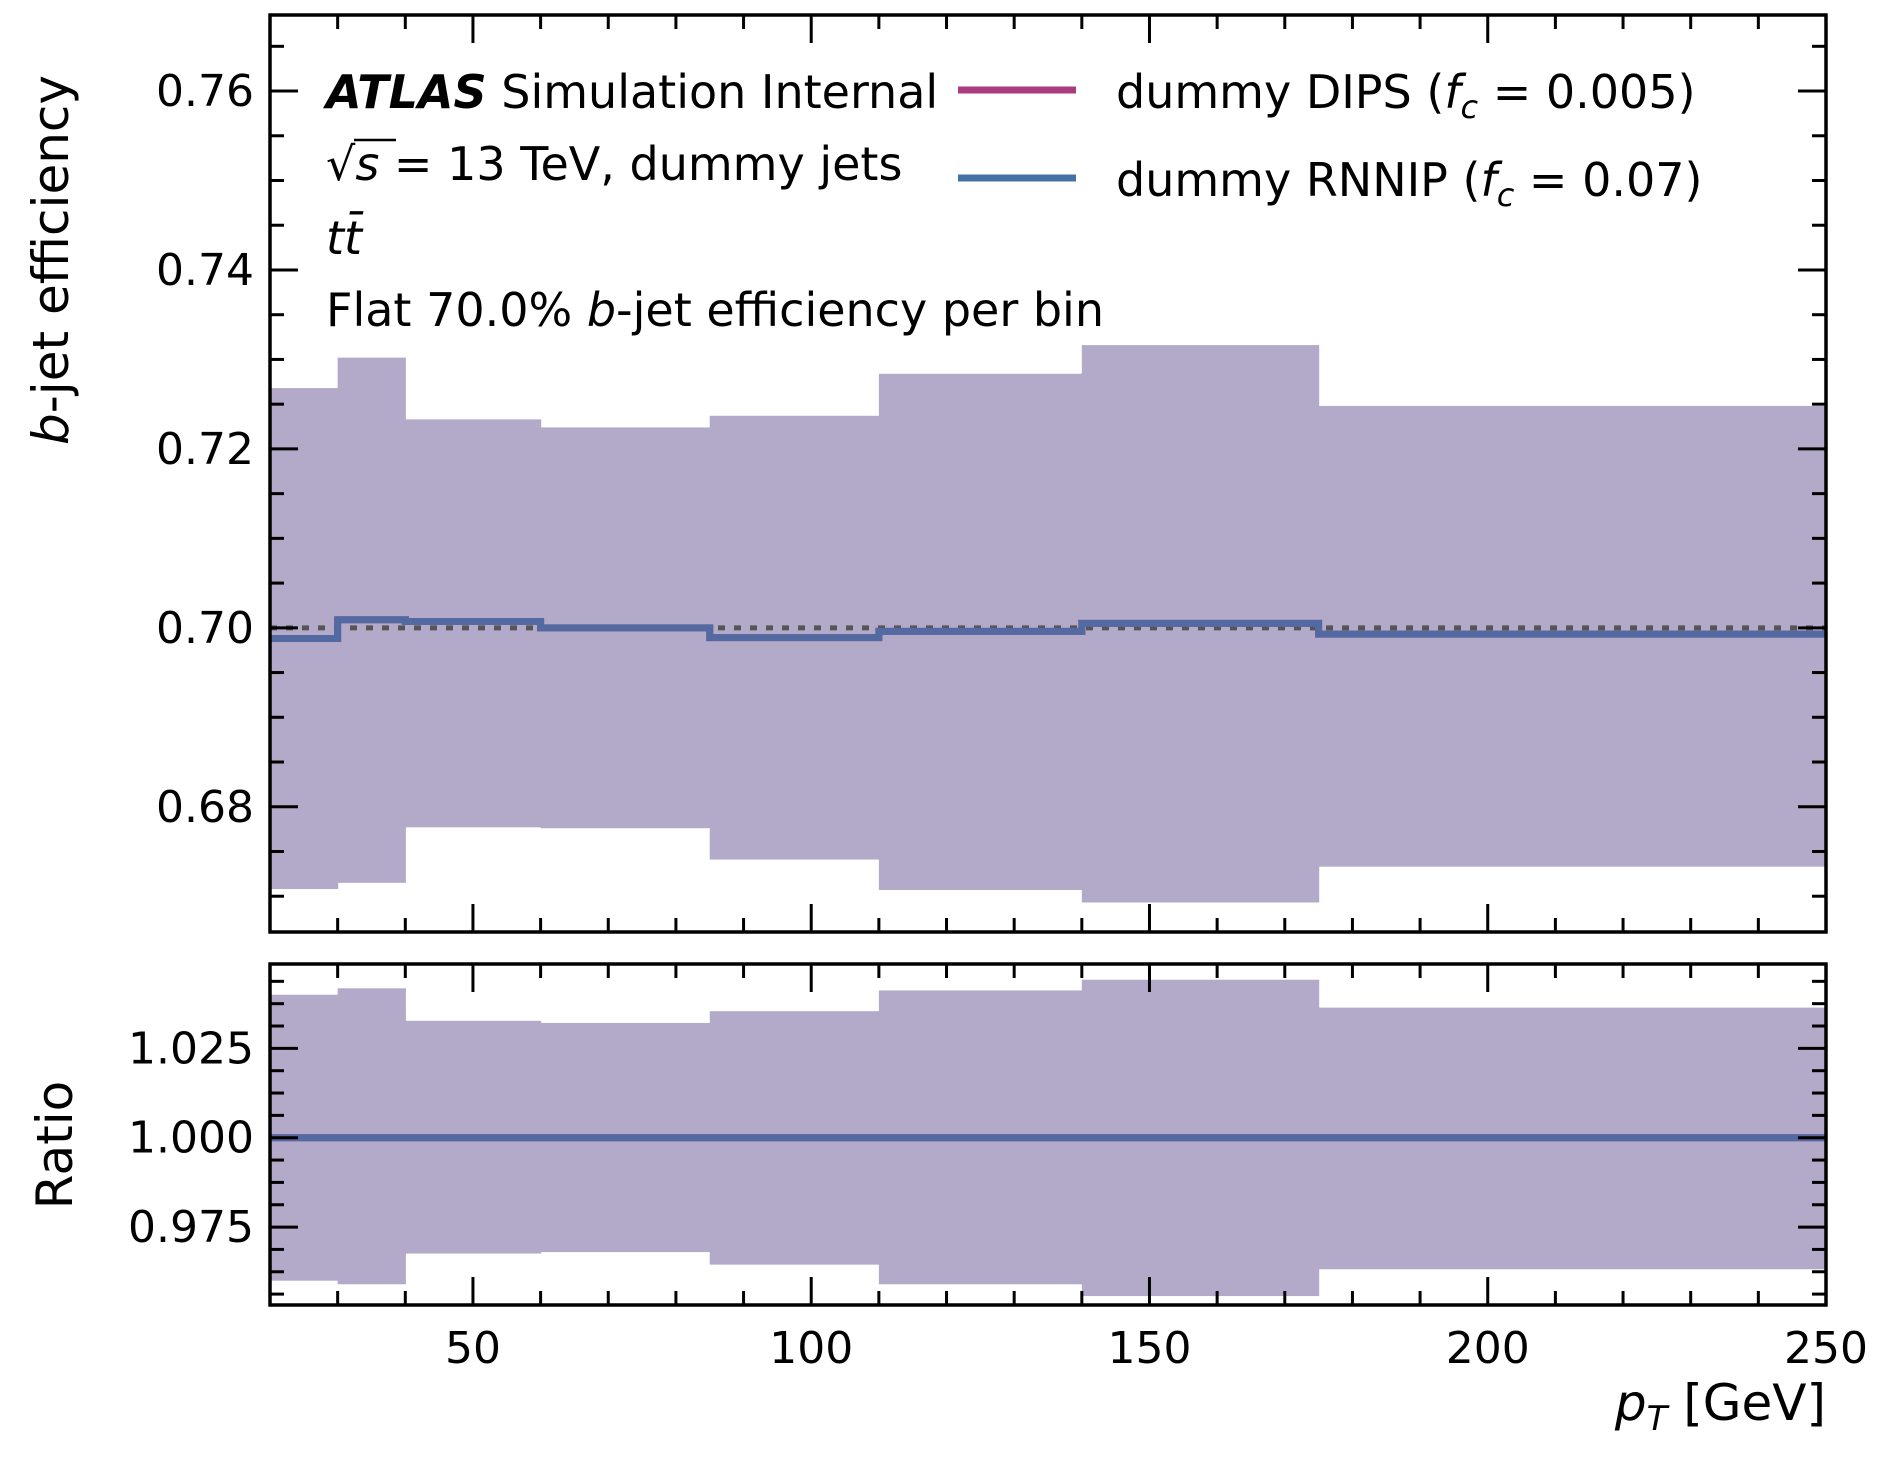 The height and width of the screenshot is (1478, 1878). Describe the element at coordinates (345, 238) in the screenshot. I see `sample-label: tt̄` at that location.